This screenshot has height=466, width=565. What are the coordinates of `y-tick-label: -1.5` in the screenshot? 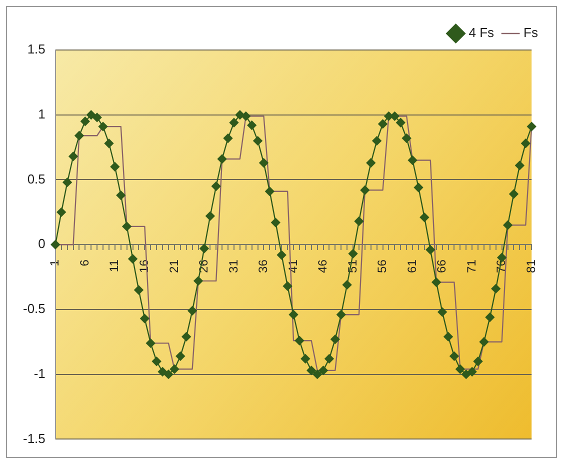 It's located at (34, 438).